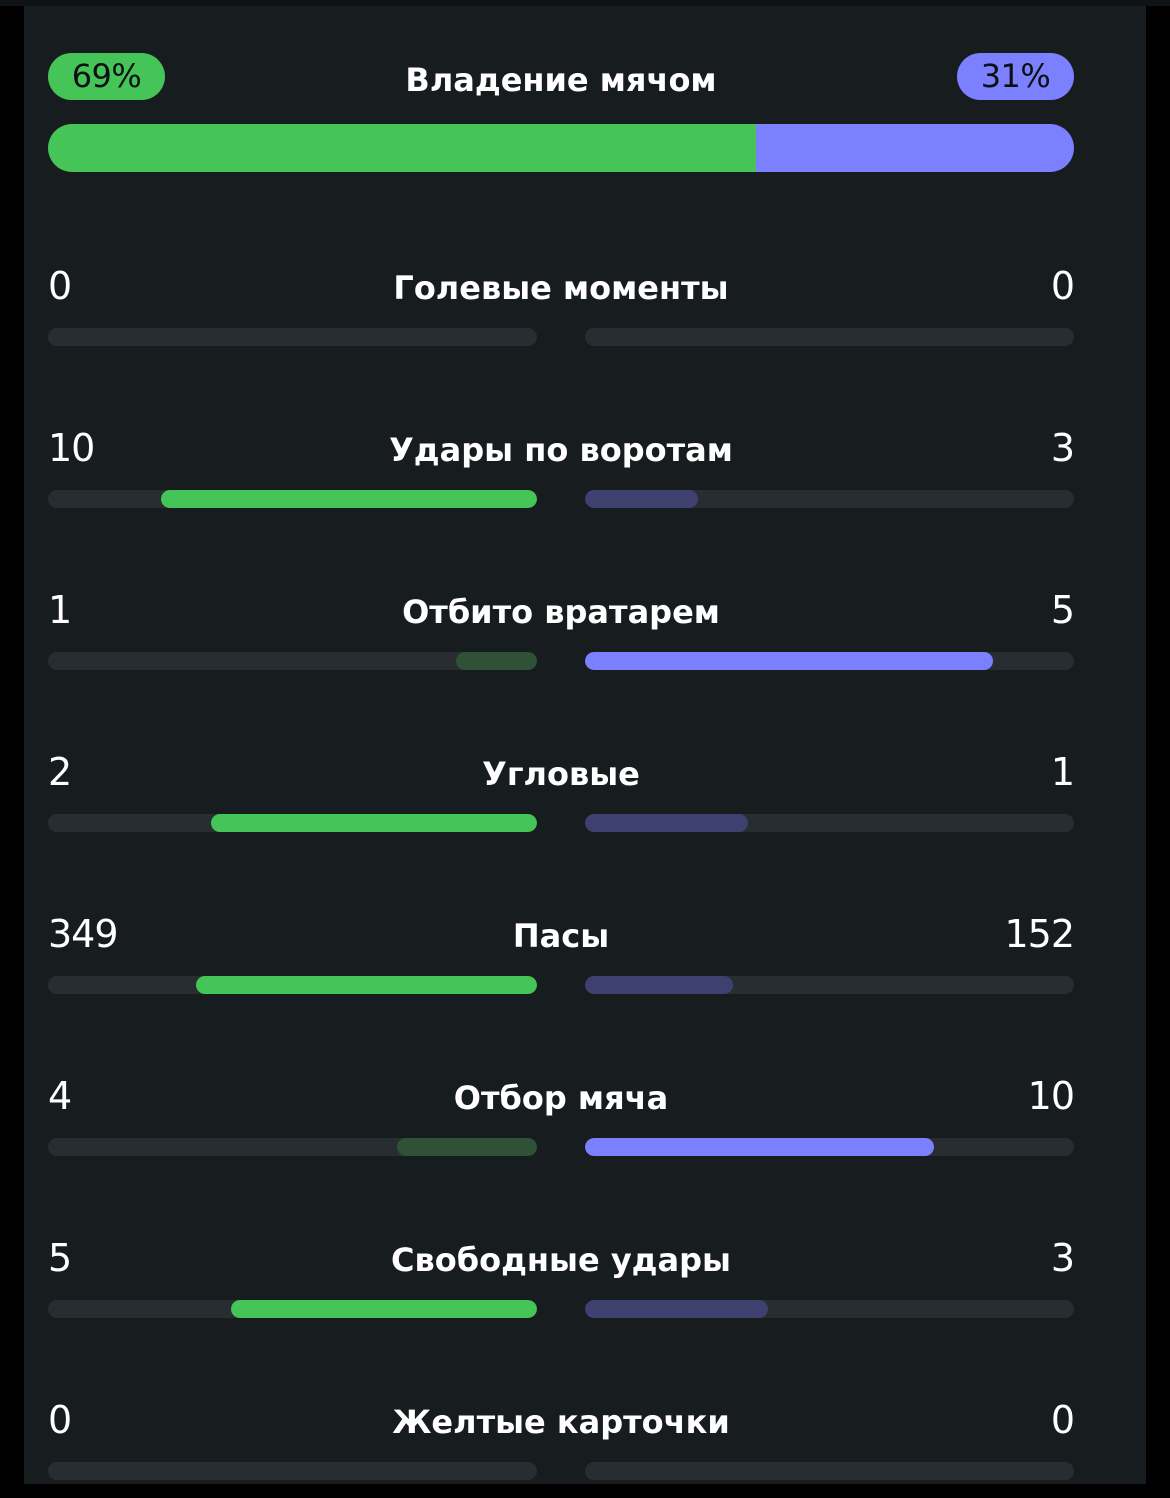 This screenshot has height=1498, width=1170. Describe the element at coordinates (1062, 610) in the screenshot. I see `stat-away-value: 5` at that location.